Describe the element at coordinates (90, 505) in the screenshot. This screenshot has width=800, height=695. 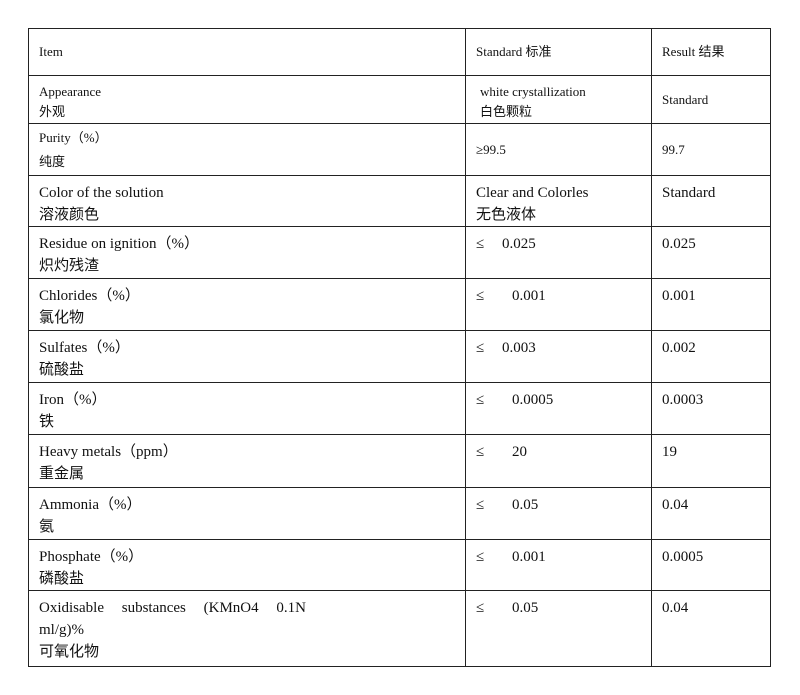
I see `item-en: Ammonia（%）` at that location.